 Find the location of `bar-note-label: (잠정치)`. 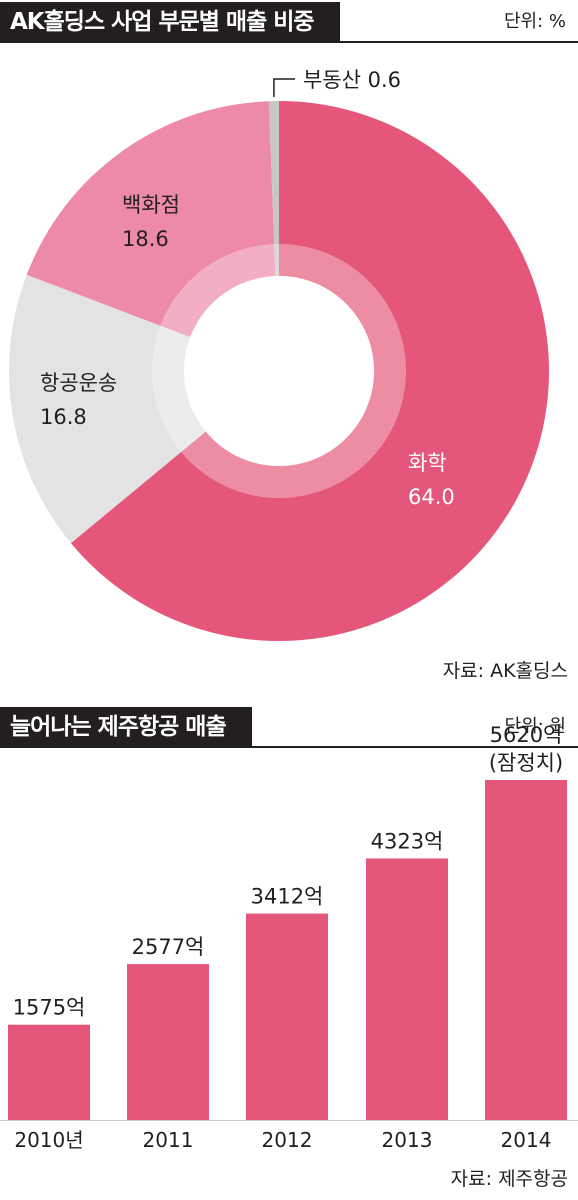

bar-note-label: (잠정치) is located at coordinates (526, 763).